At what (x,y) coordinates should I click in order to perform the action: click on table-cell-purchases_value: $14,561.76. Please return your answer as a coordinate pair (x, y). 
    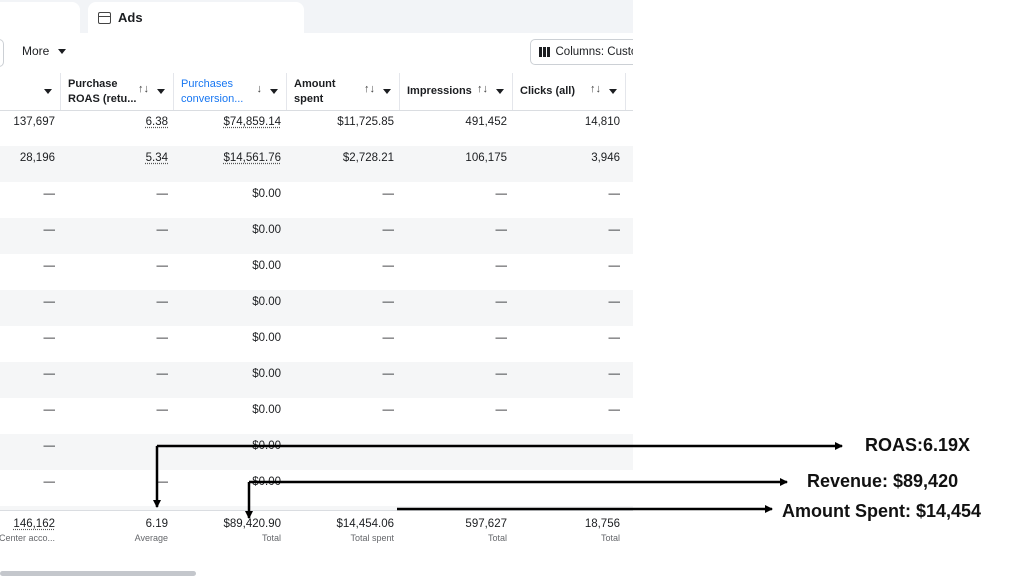
    Looking at the image, I should click on (252, 158).